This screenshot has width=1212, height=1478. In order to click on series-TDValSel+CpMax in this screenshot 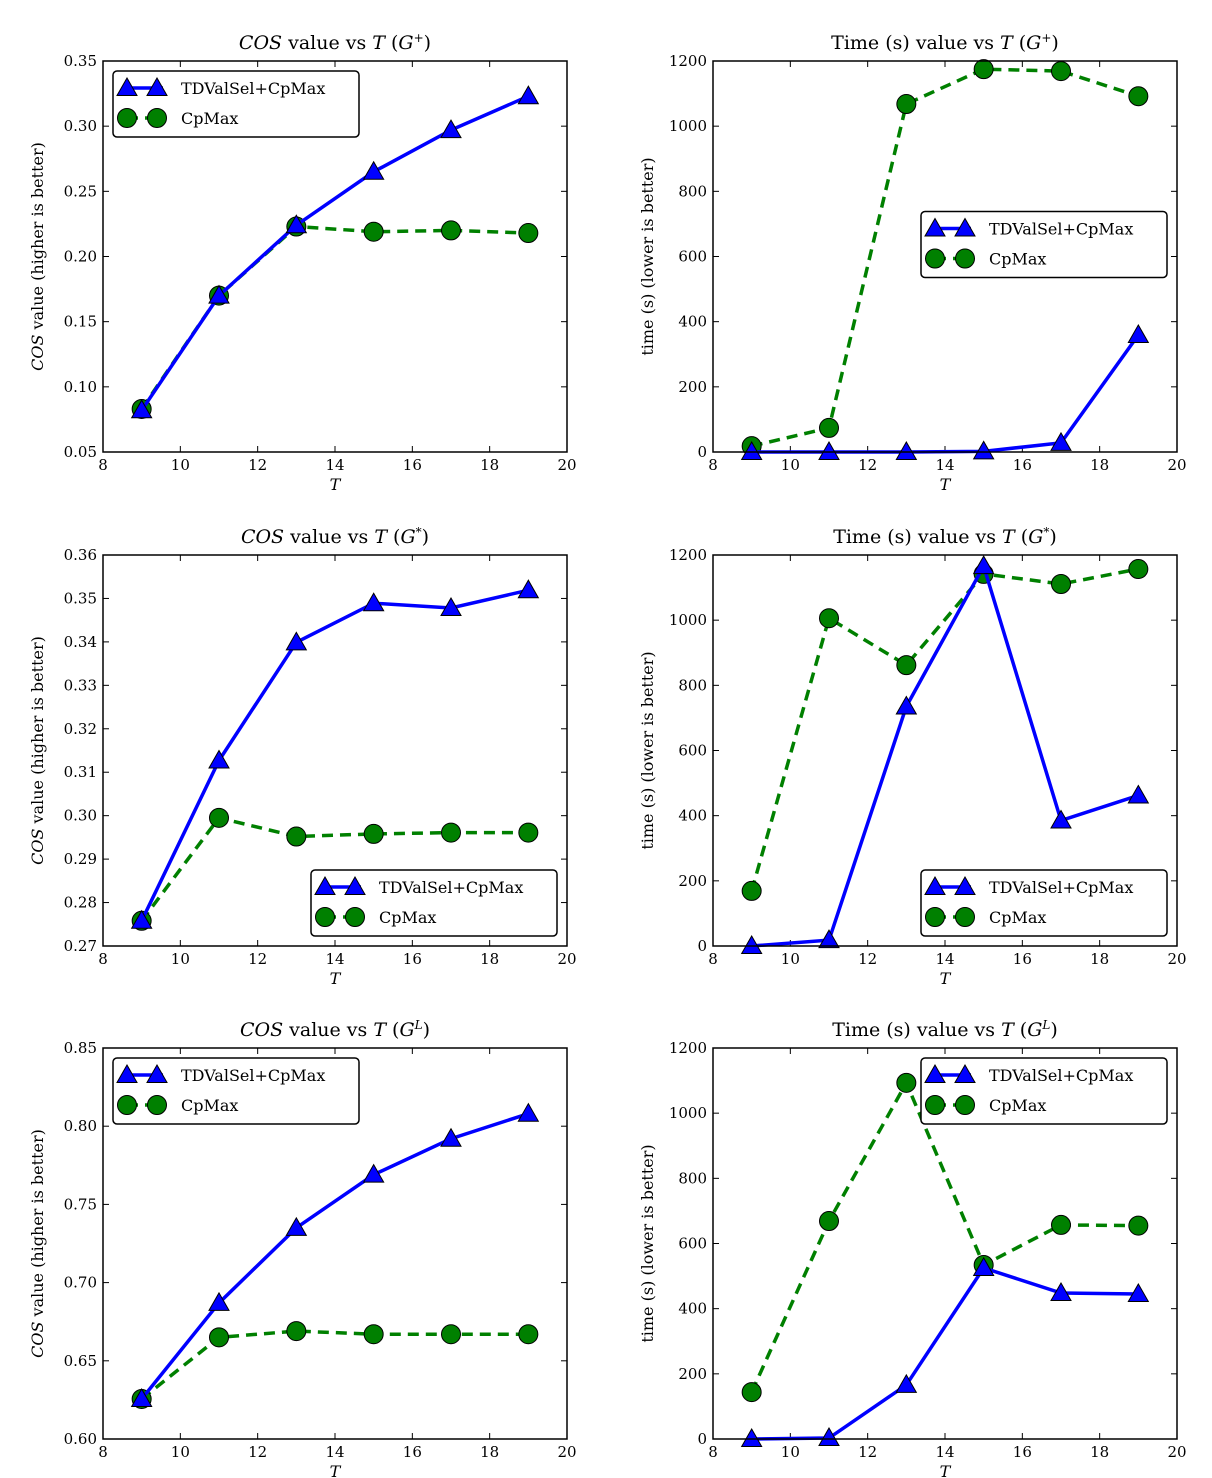, I will do `click(945, 1351)`.